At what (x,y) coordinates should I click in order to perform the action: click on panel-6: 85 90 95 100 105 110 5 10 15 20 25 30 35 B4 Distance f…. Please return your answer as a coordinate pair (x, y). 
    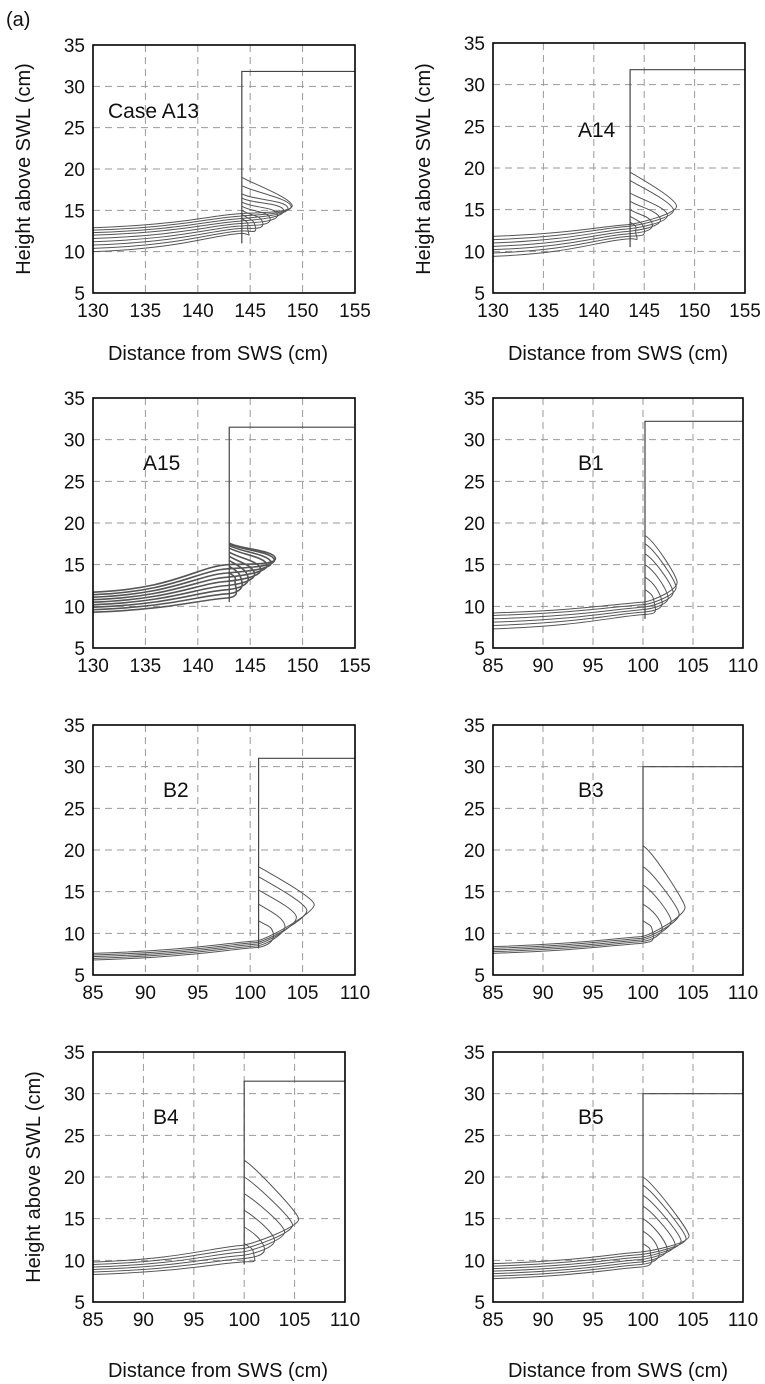
    Looking at the image, I should click on (191, 1212).